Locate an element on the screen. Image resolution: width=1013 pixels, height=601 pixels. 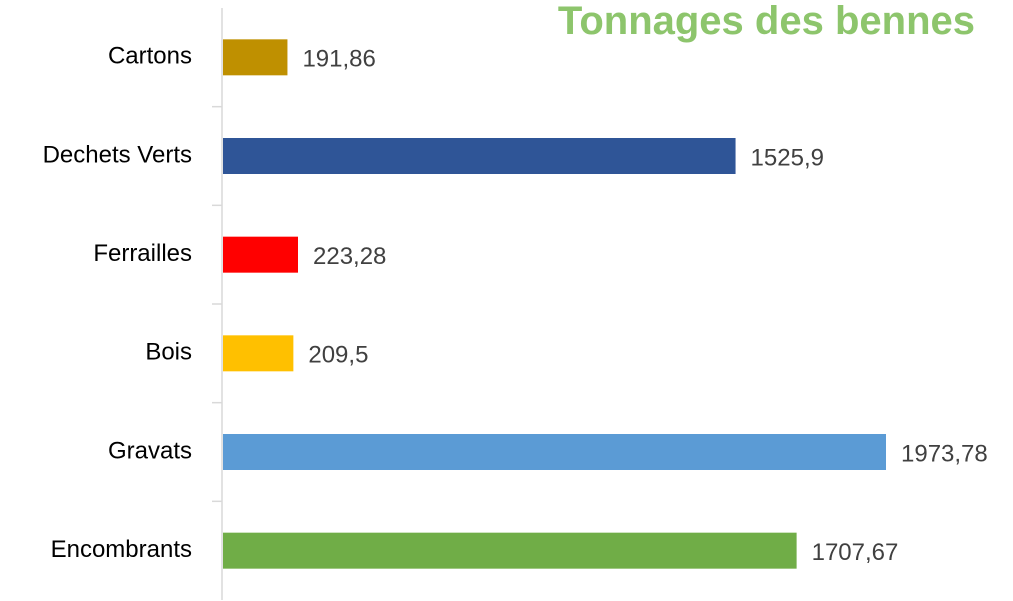
value-label: 1973,78 is located at coordinates (944, 453).